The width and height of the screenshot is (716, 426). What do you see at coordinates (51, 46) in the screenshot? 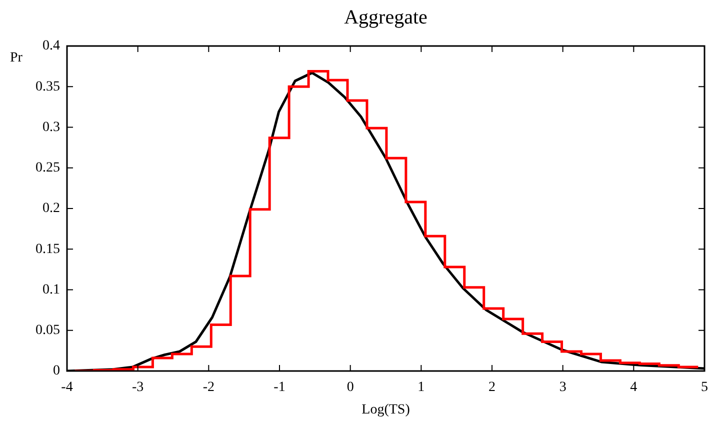
I see `y-tick-label: 0.4` at bounding box center [51, 46].